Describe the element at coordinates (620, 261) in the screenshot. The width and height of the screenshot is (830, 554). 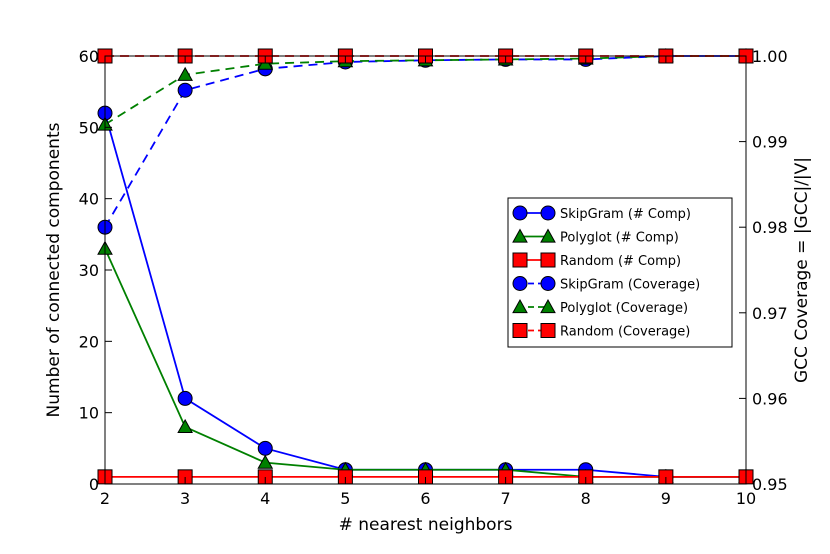
I see `legend-label: Random (# Comp)` at that location.